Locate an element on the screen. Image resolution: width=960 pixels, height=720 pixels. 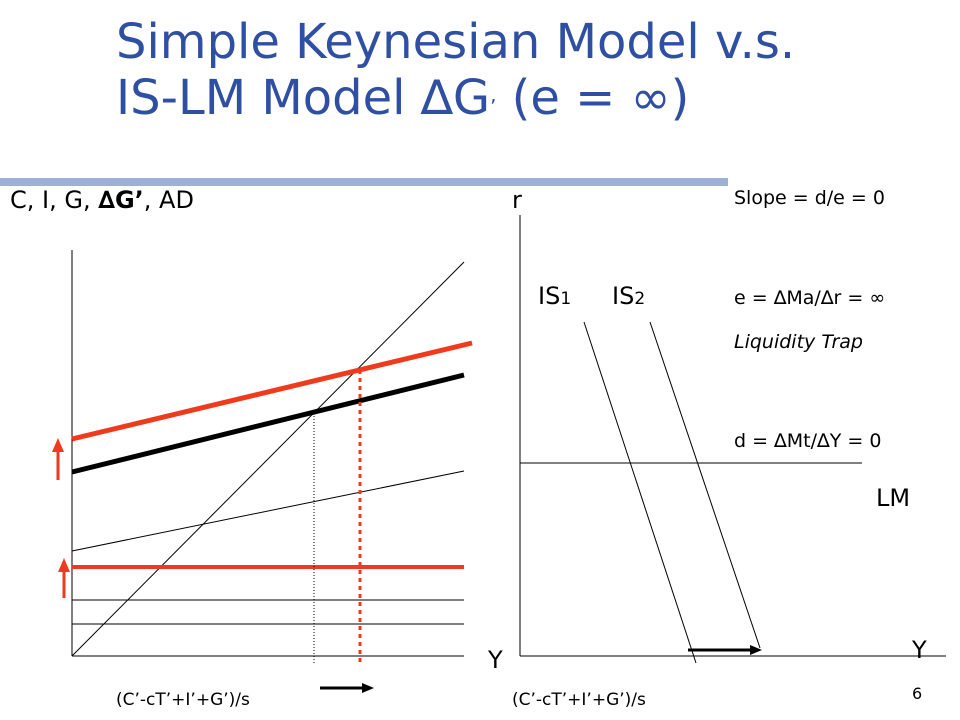
slope-note: Slope = d/e = 0 is located at coordinates (809, 198).